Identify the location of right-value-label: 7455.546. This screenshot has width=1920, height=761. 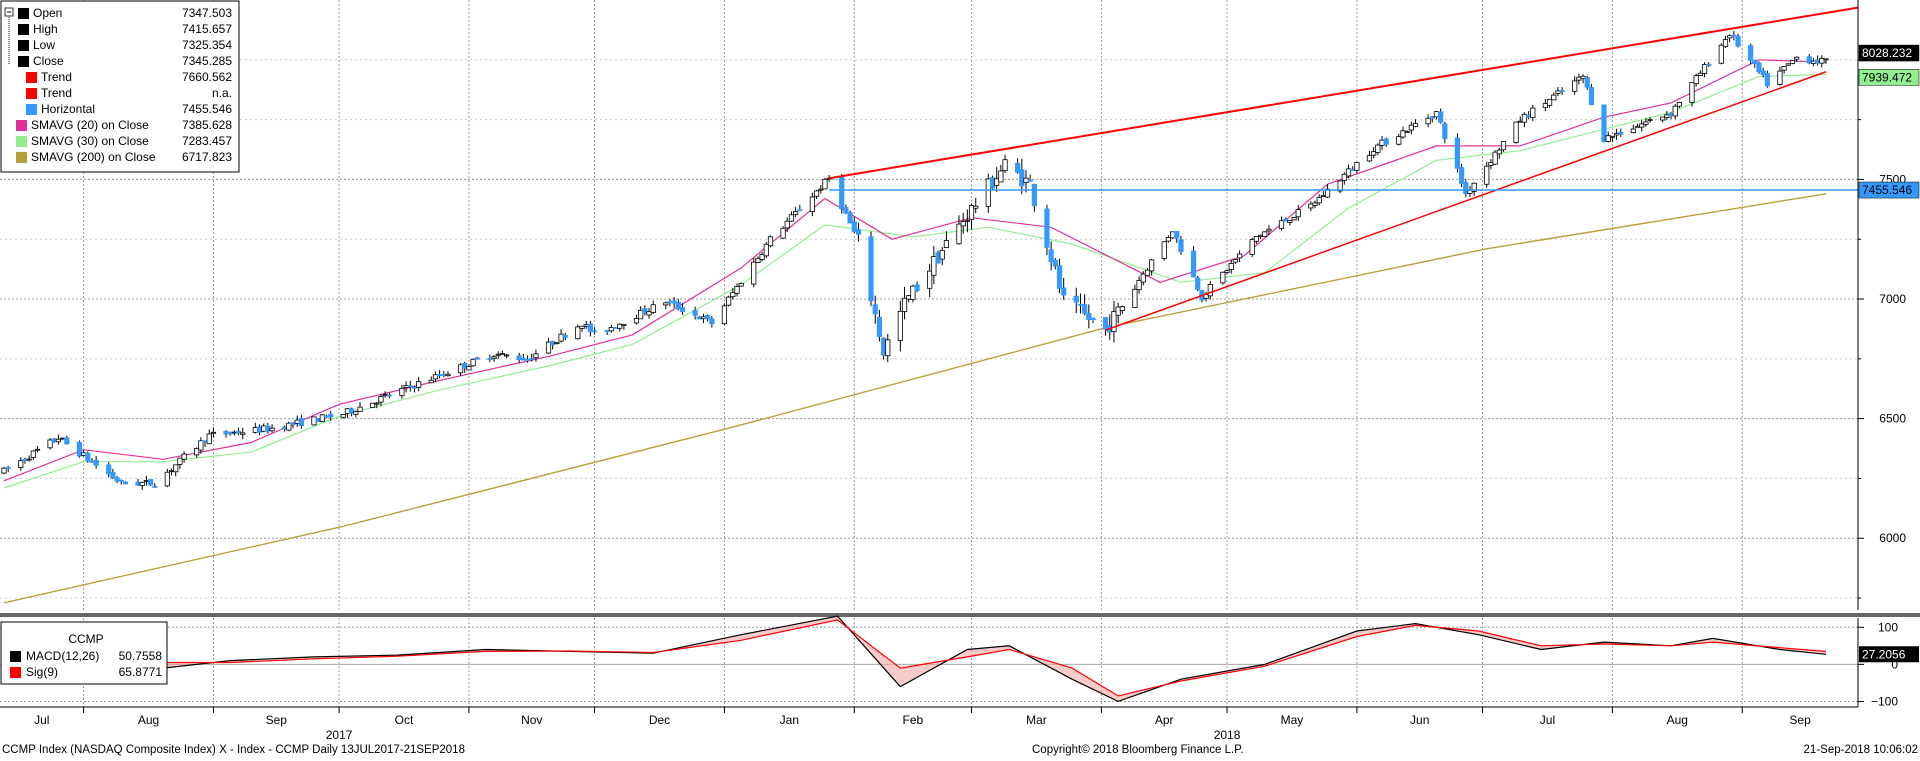
(1887, 190).